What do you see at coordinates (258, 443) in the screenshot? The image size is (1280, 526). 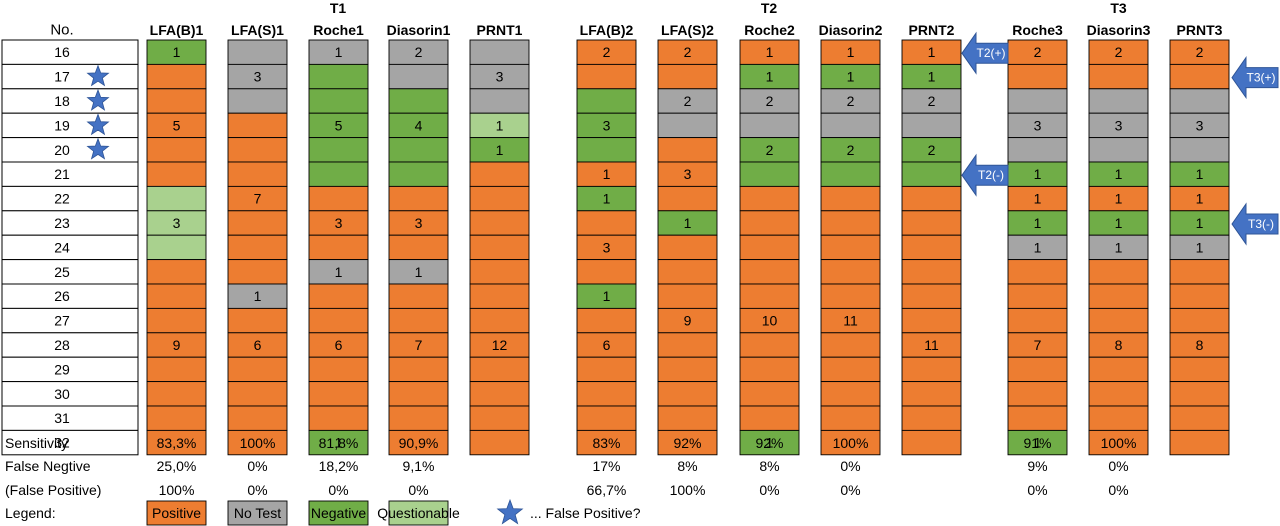 I see `stat-value: 100%` at bounding box center [258, 443].